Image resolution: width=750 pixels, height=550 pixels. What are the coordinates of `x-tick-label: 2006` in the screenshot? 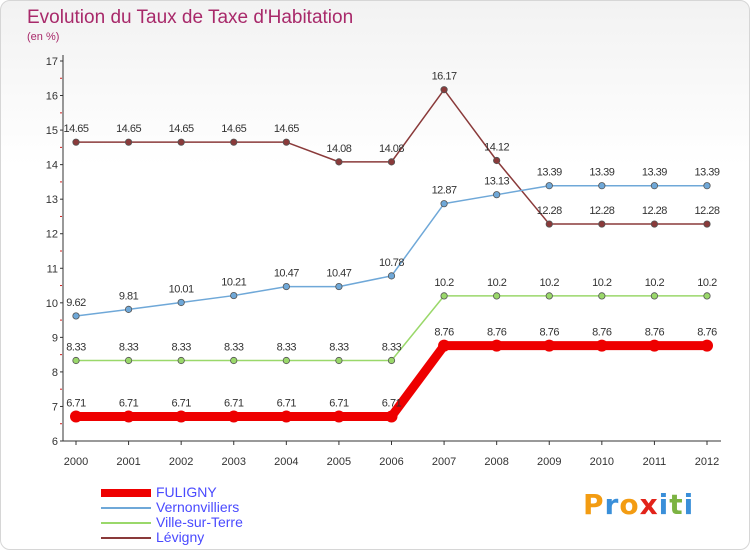 It's located at (391, 462).